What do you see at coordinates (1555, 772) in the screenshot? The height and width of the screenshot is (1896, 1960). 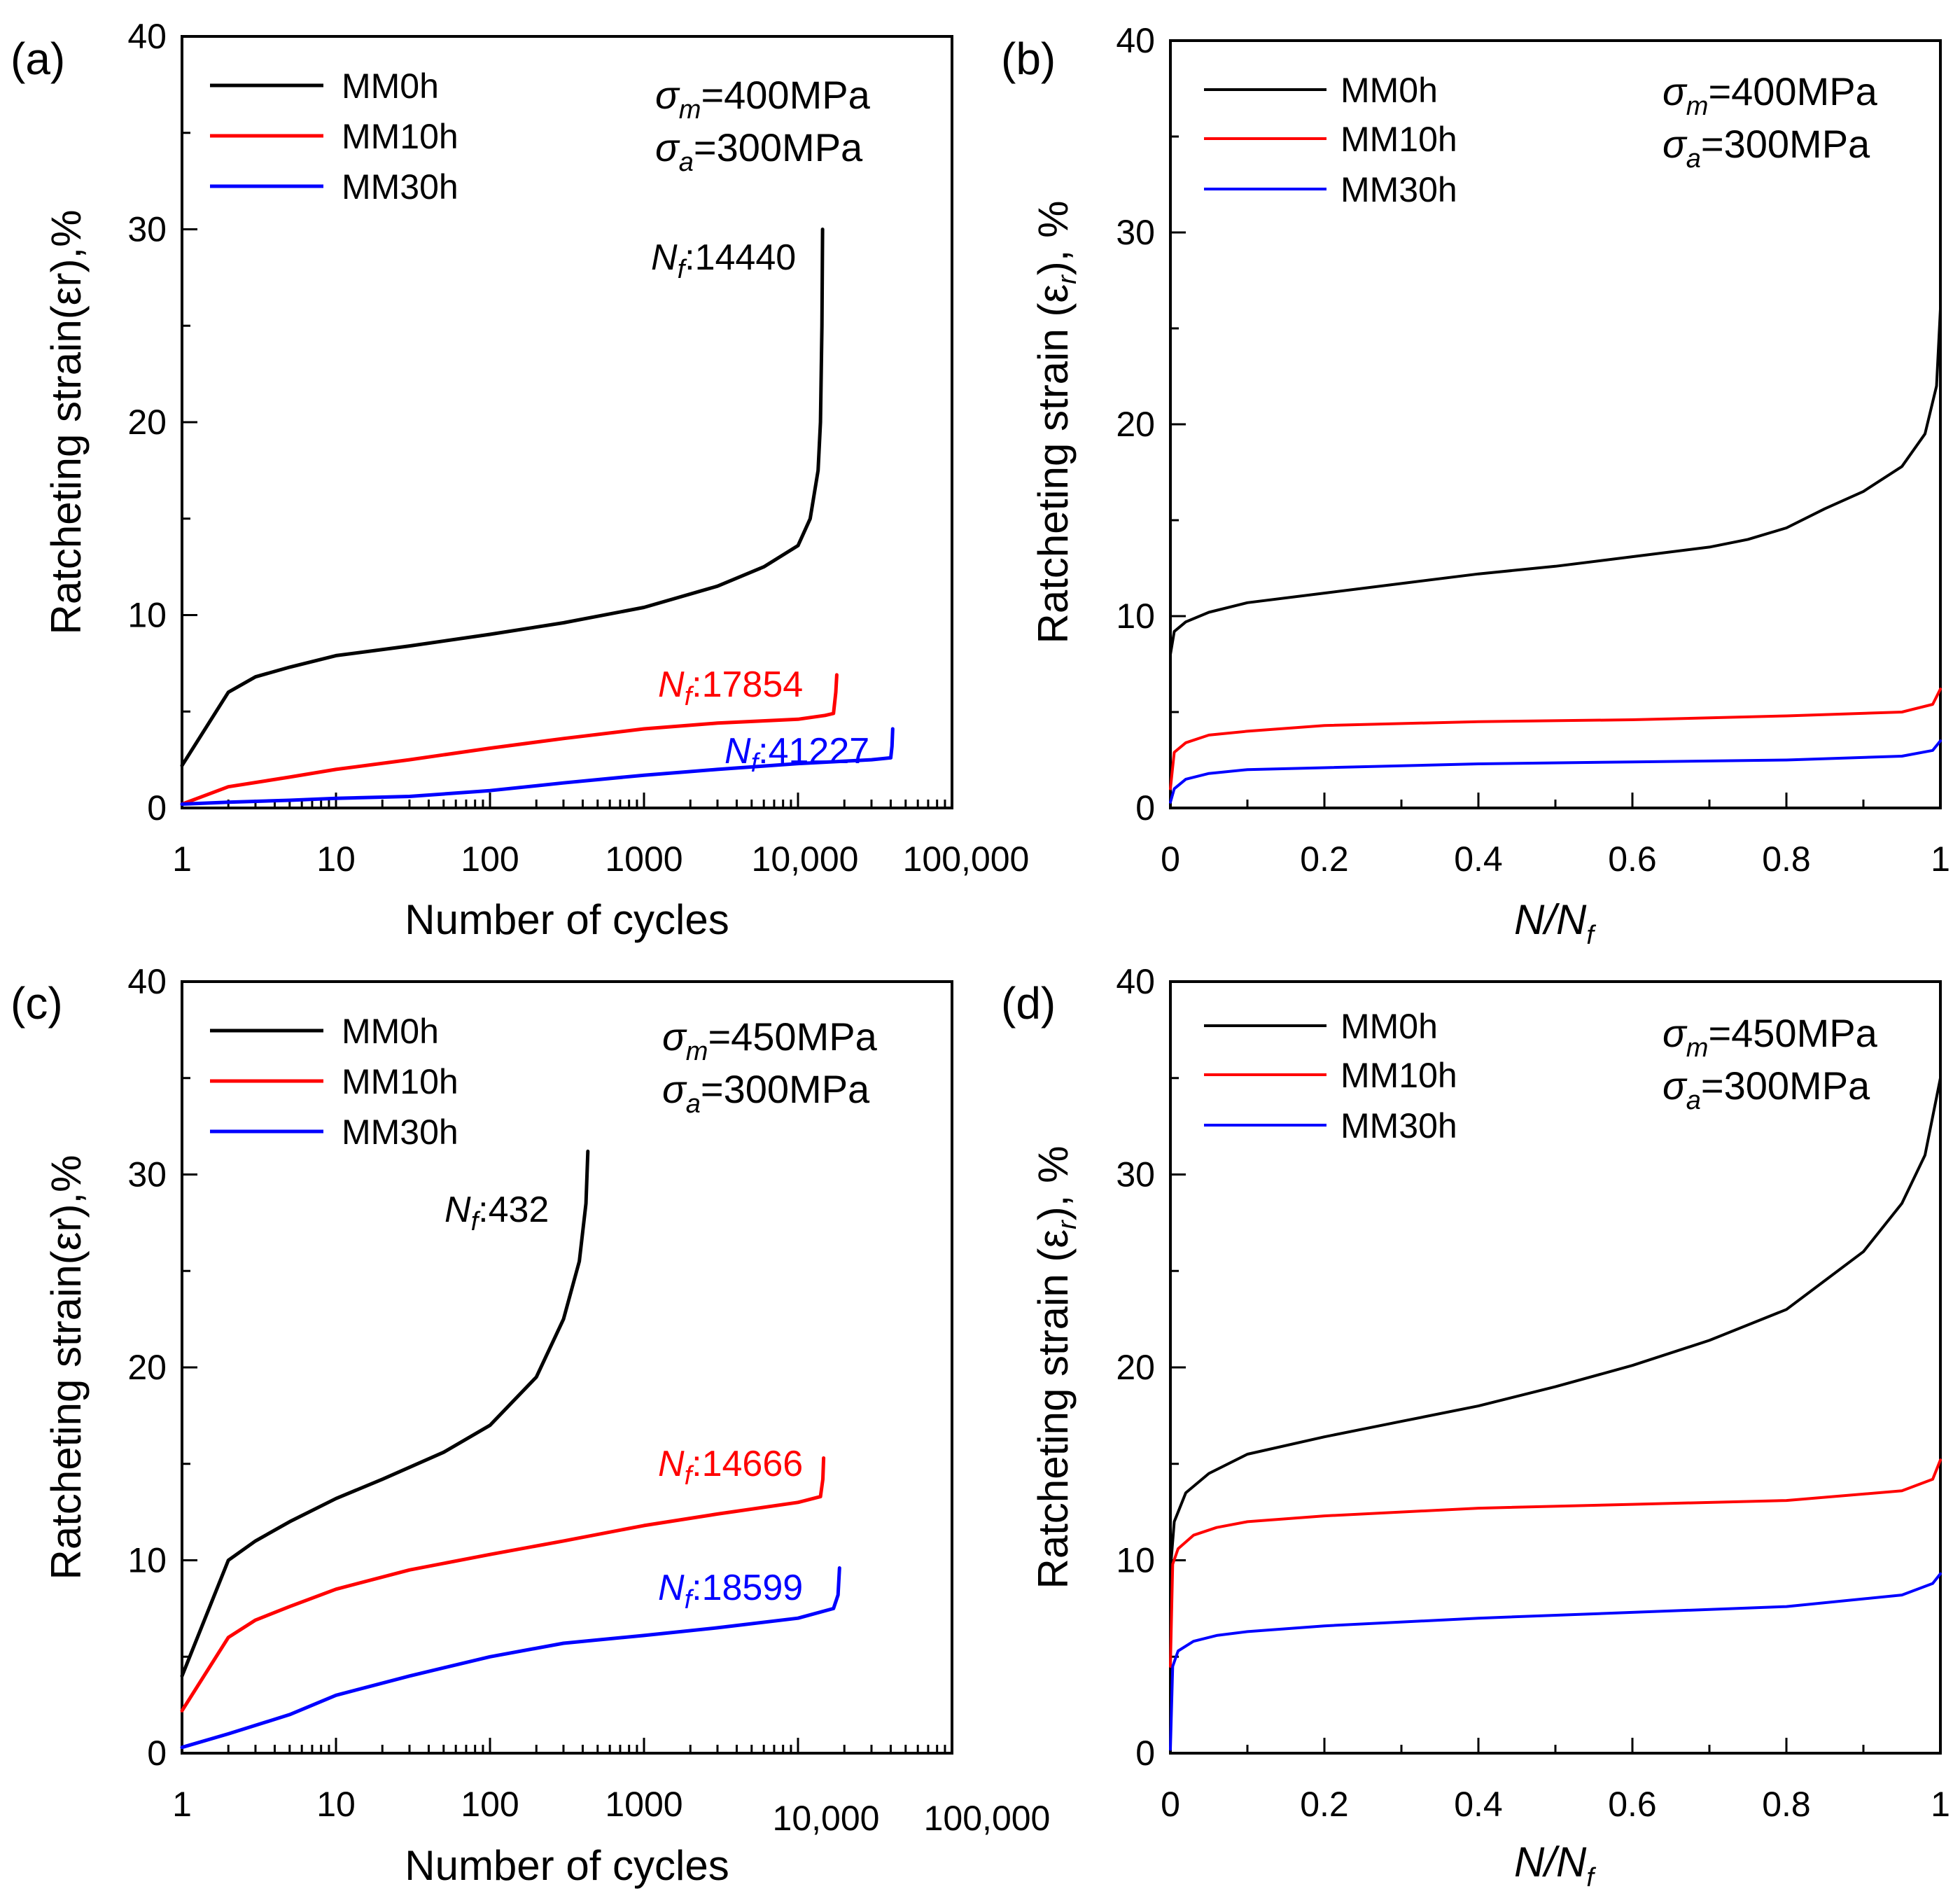 I see `series-line-mm30h-panel-b` at bounding box center [1555, 772].